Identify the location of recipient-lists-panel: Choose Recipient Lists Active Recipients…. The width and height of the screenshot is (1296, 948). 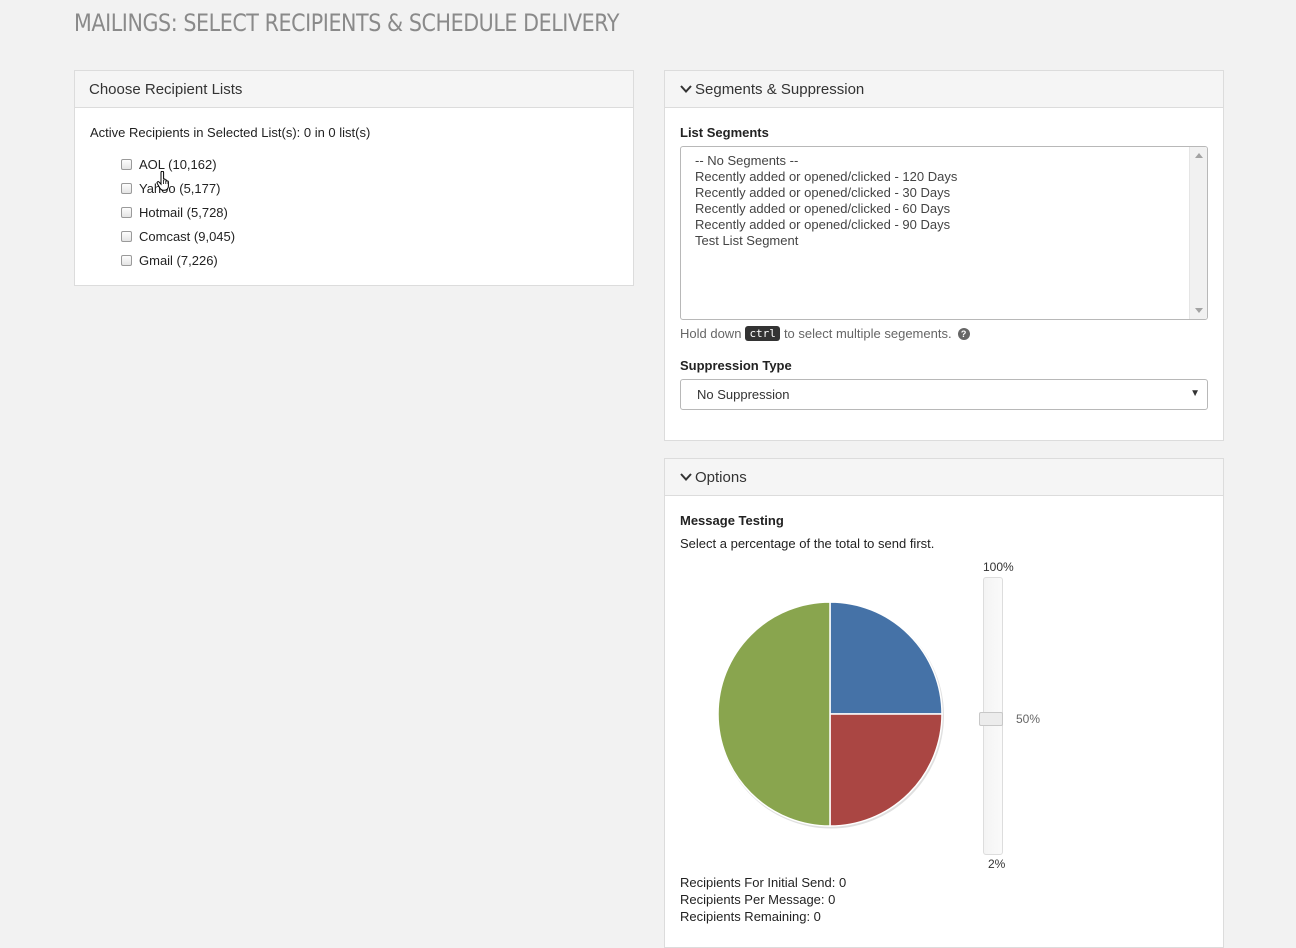
(354, 178).